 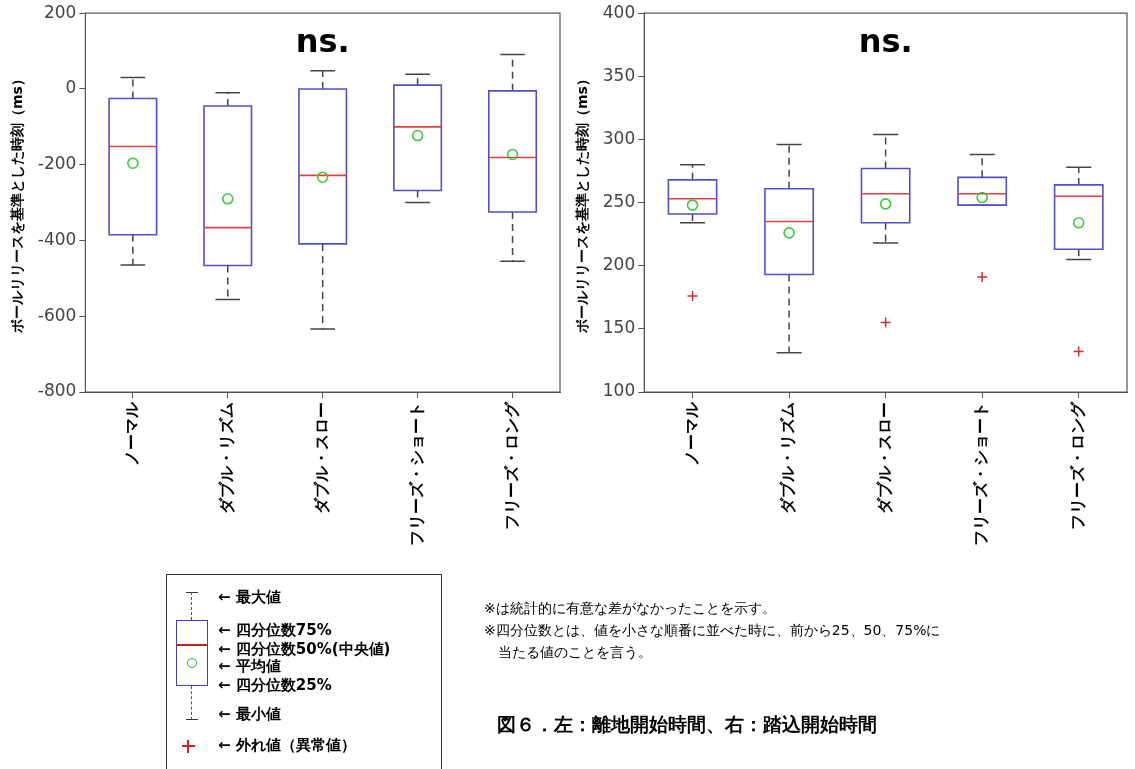 What do you see at coordinates (275, 630) in the screenshot?
I see `text: ← 四分位数75%` at bounding box center [275, 630].